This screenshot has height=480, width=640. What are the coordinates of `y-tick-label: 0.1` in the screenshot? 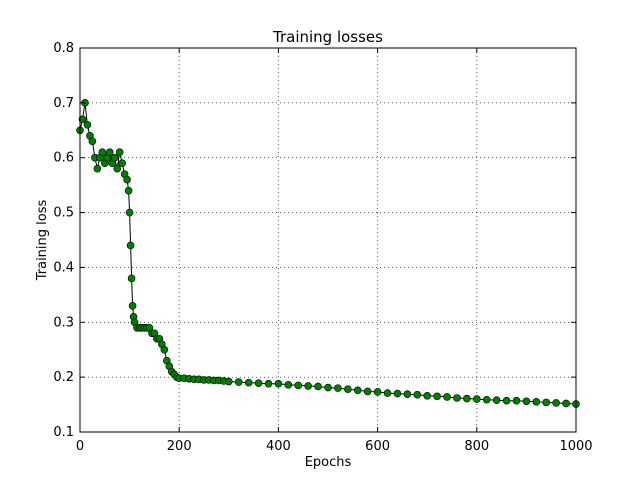 It's located at (63, 432).